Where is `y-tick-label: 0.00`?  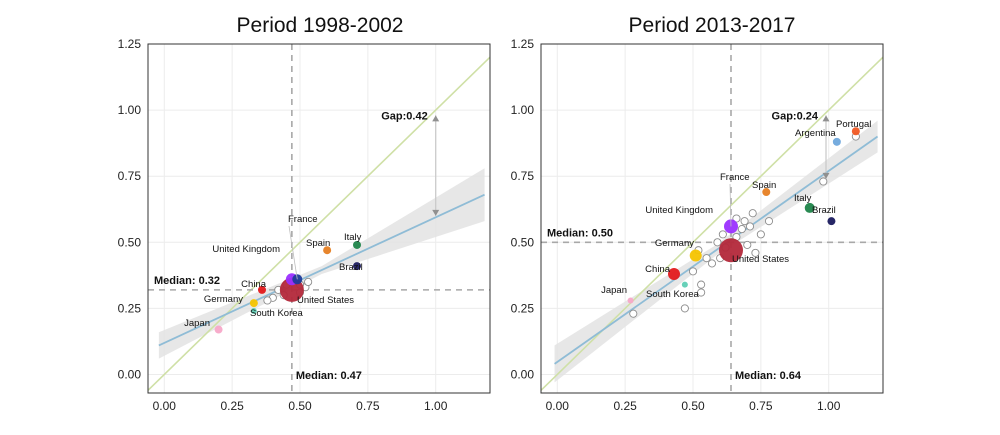 y-tick-label: 0.00 is located at coordinates (523, 374).